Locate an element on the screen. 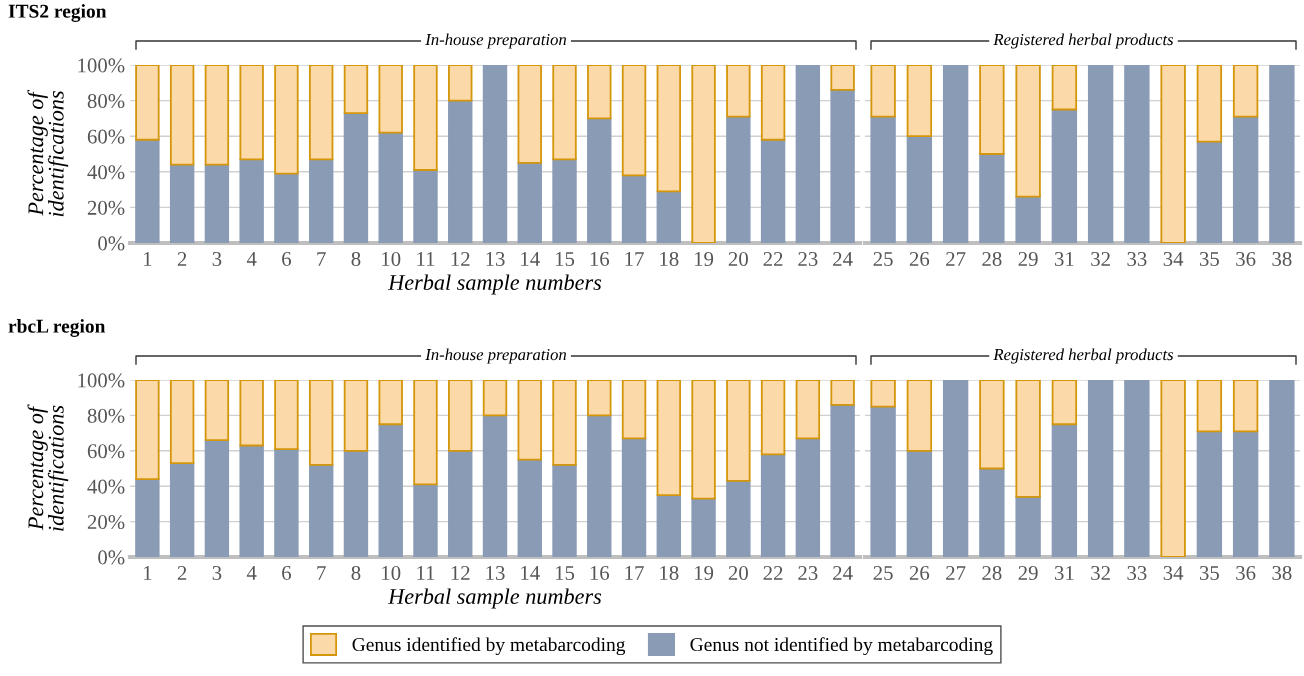 Image resolution: width=1304 pixels, height=676 pixels. x-tick-label: 34 is located at coordinates (1173, 258).